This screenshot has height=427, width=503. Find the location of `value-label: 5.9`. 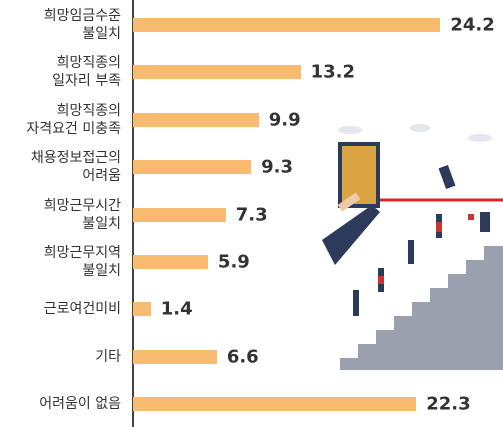

value-label: 5.9 is located at coordinates (233, 262).